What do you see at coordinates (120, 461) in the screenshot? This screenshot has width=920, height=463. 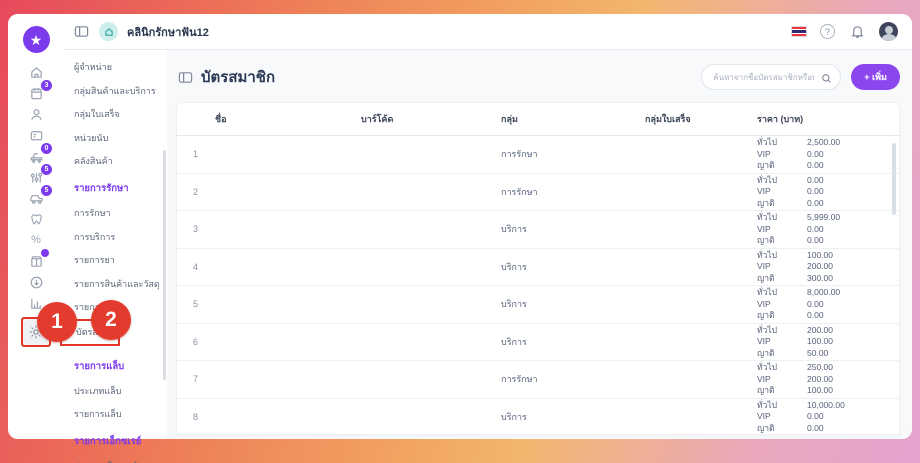 I see `menu-item-ประเภทเอ็กซเรย์: ประเภทเอ็กซเรย์` at bounding box center [120, 461].